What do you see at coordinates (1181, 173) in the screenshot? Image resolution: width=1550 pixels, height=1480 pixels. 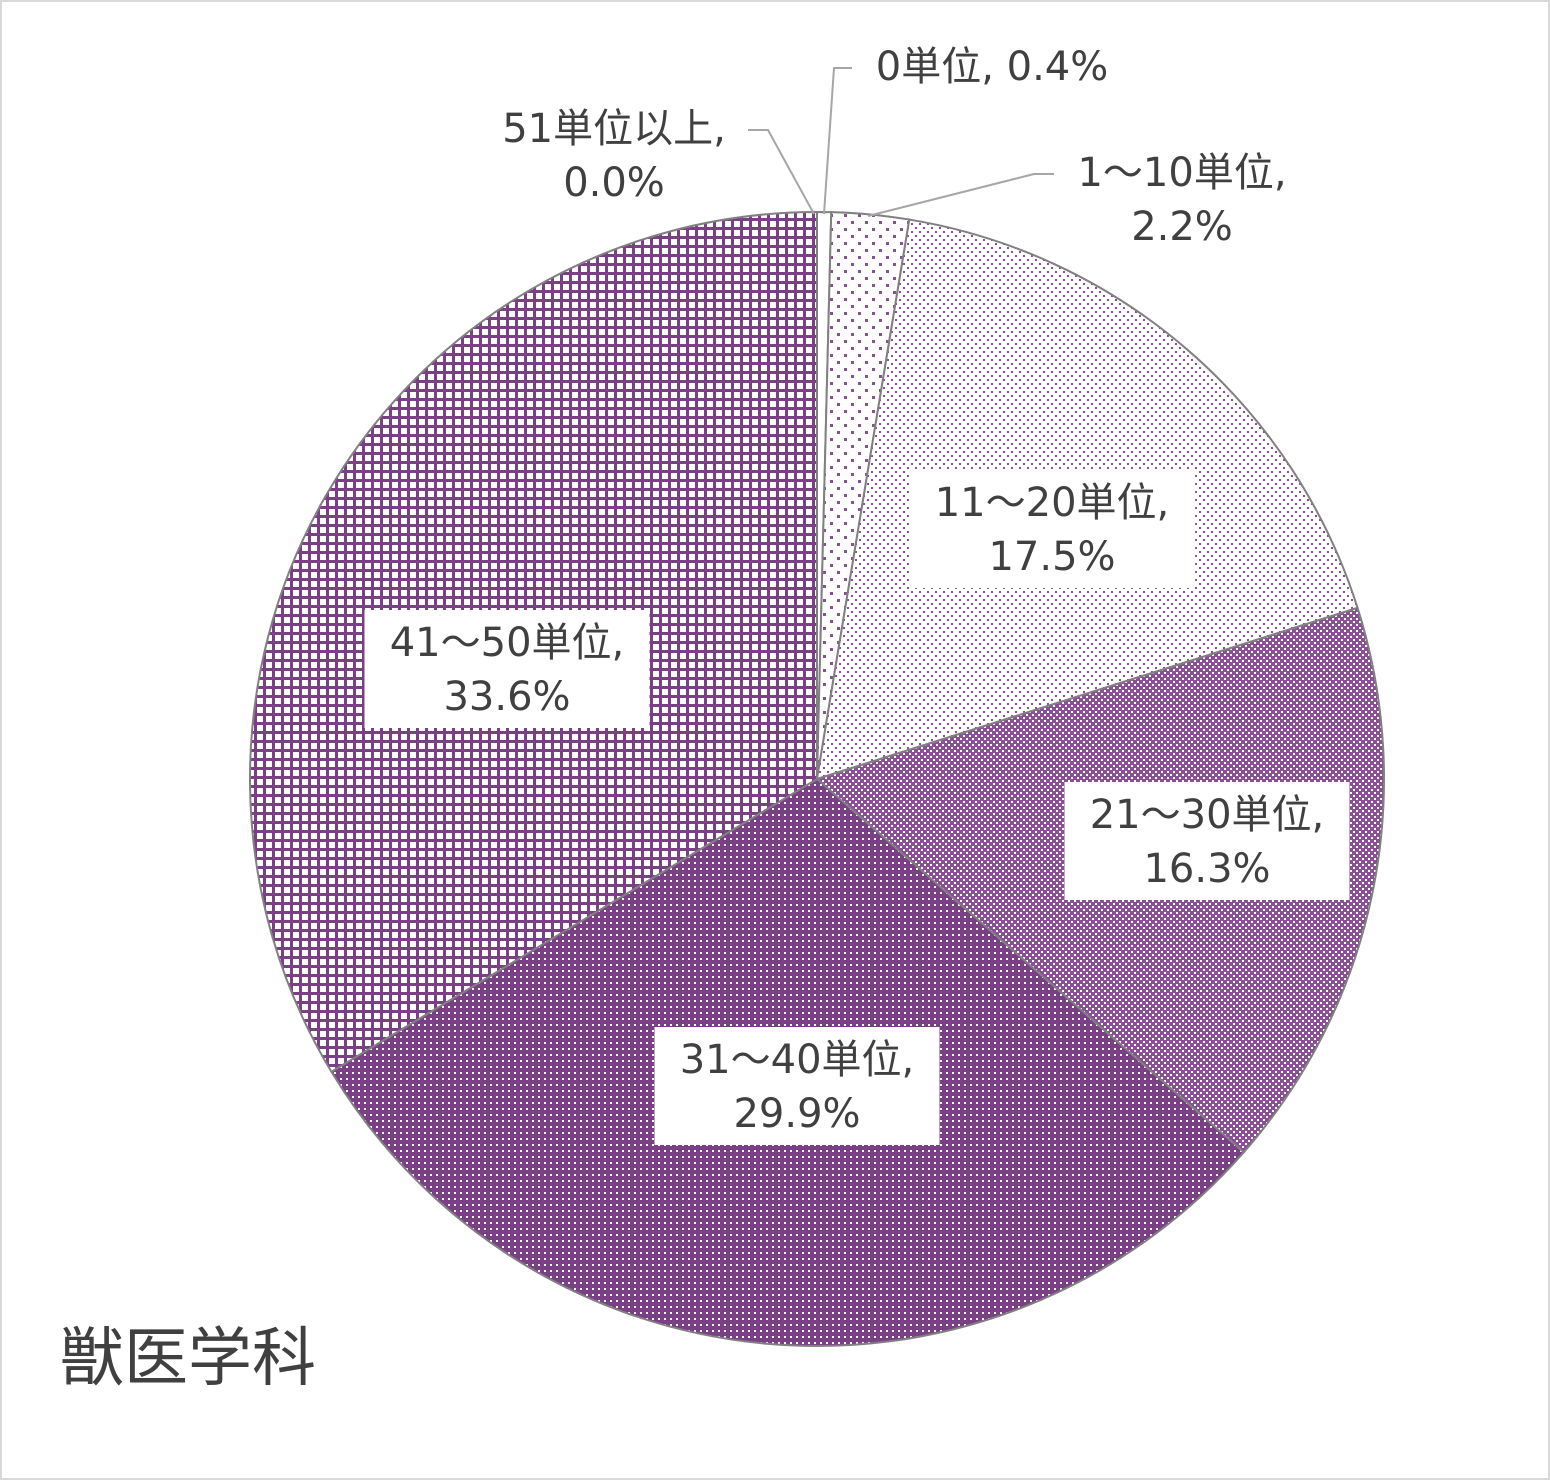 I see `data-label-category: 1～10単位,` at bounding box center [1181, 173].